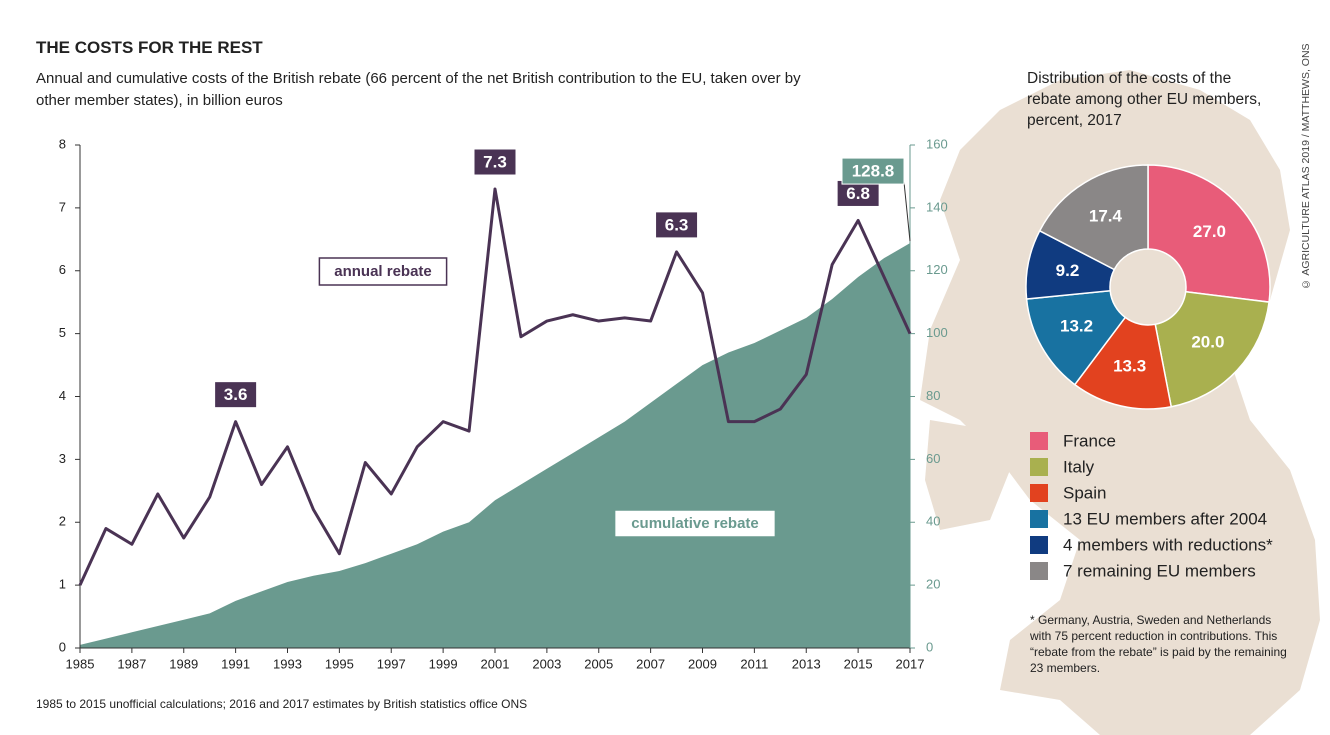 This screenshot has height=735, width=1330. What do you see at coordinates (702, 663) in the screenshot?
I see `x-tick-label: 2009` at bounding box center [702, 663].